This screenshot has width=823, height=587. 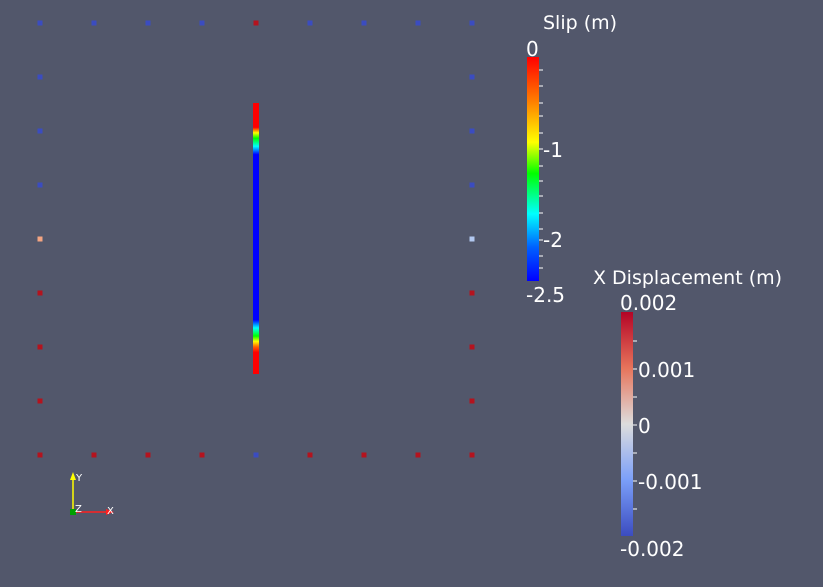 What do you see at coordinates (571, 159) in the screenshot?
I see `slip-color-legend: Slip (m) 0 -1 -2 -2.5` at bounding box center [571, 159].